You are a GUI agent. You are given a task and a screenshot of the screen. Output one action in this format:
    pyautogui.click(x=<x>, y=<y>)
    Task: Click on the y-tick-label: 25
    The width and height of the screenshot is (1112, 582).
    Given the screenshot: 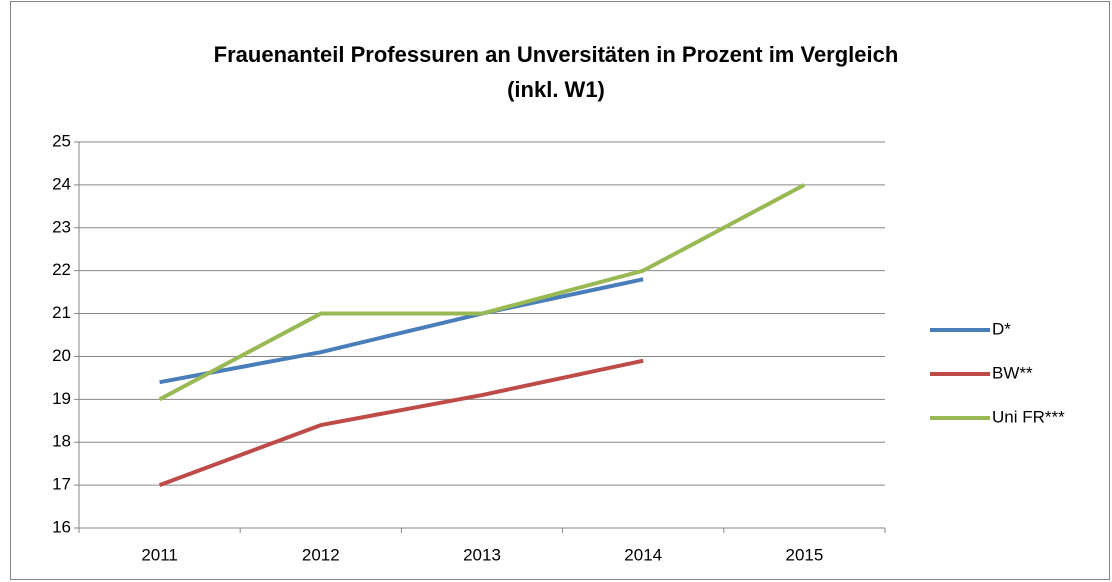 What is the action you would take?
    pyautogui.click(x=61, y=140)
    